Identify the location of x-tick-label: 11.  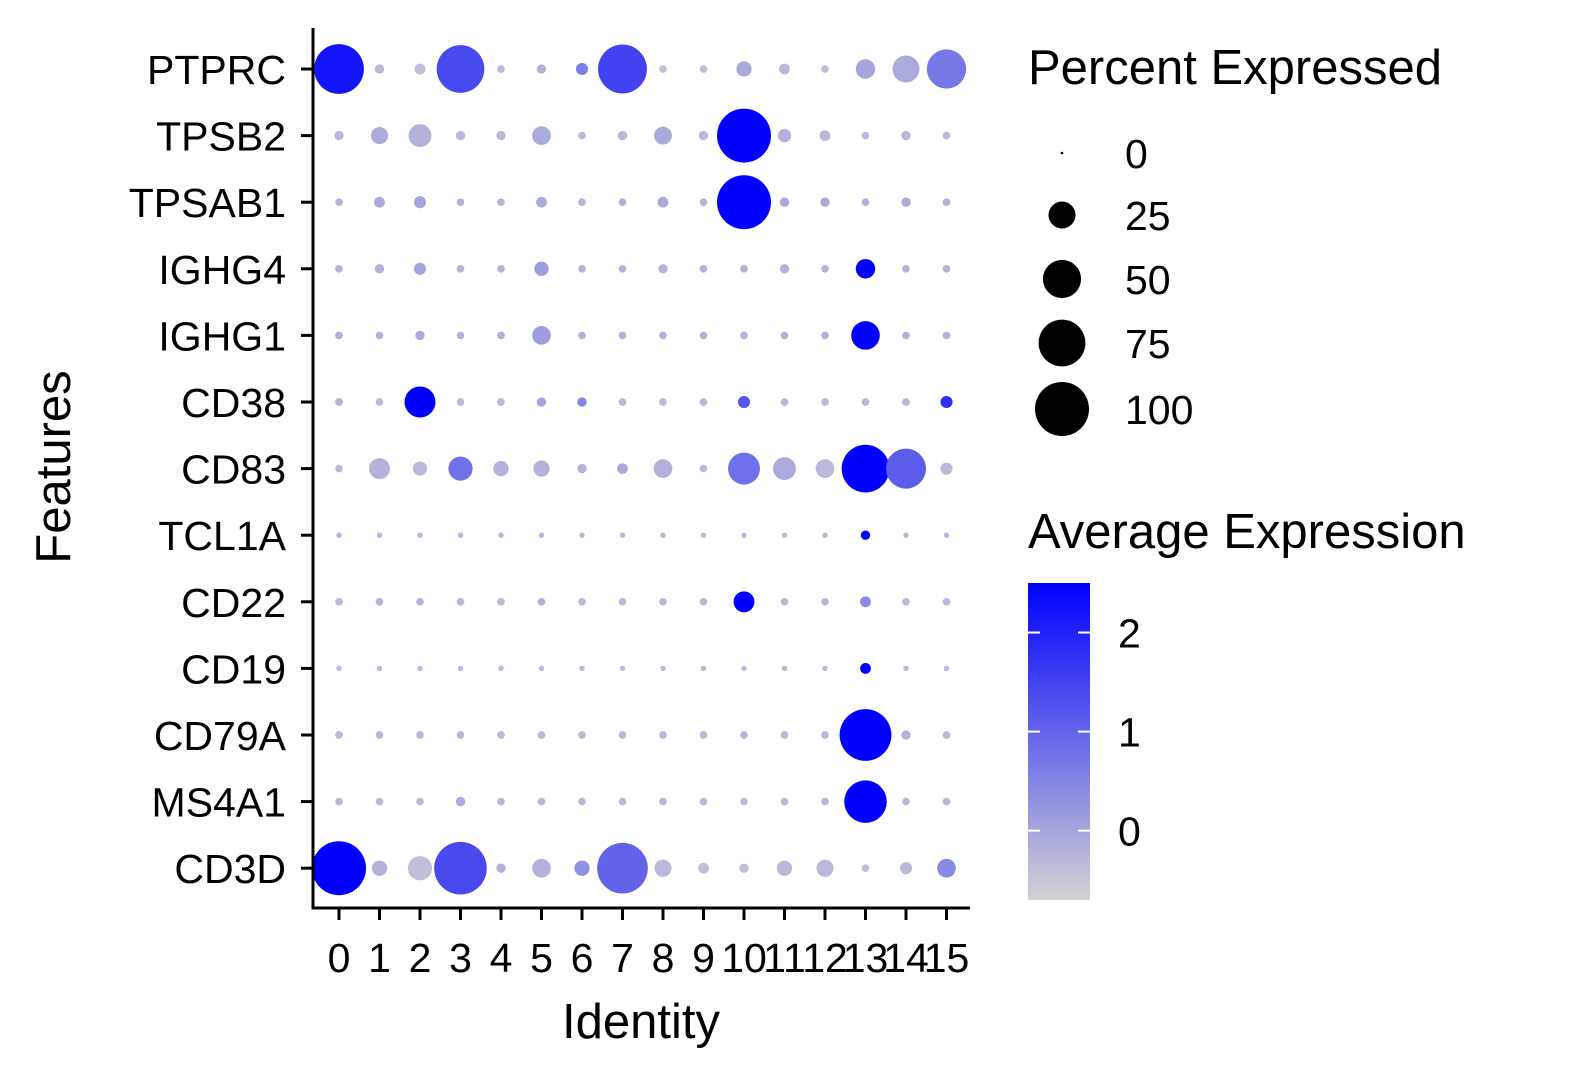
(784, 958).